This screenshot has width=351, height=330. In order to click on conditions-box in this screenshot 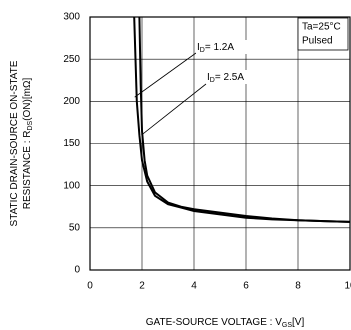, I will do `click(323, 34)`.